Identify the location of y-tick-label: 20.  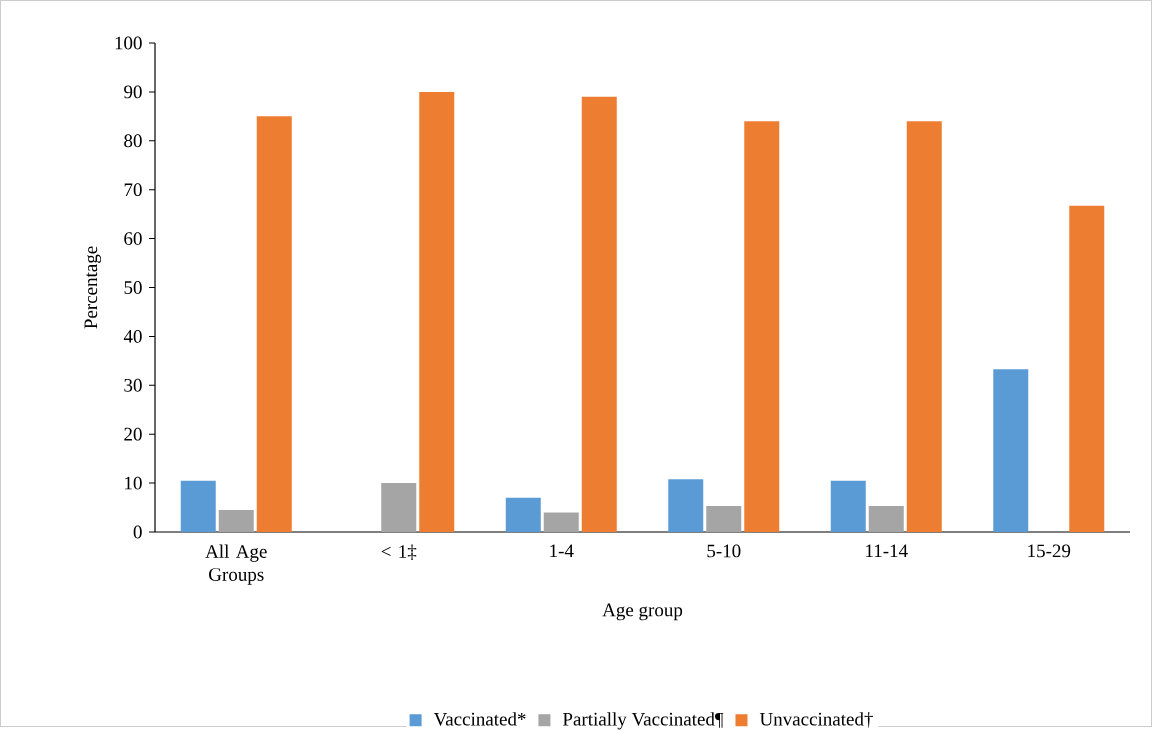
(133, 434).